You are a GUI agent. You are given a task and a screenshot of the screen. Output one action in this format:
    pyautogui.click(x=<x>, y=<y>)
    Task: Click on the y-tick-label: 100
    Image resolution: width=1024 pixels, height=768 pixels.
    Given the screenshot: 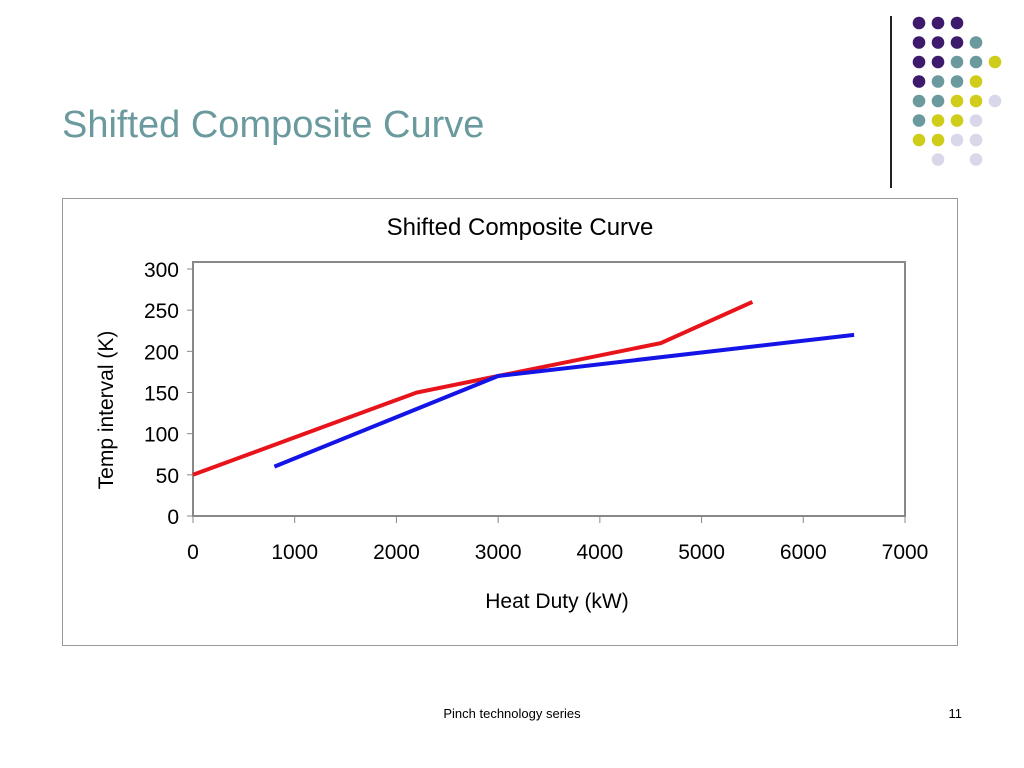 What is the action you would take?
    pyautogui.click(x=161, y=435)
    